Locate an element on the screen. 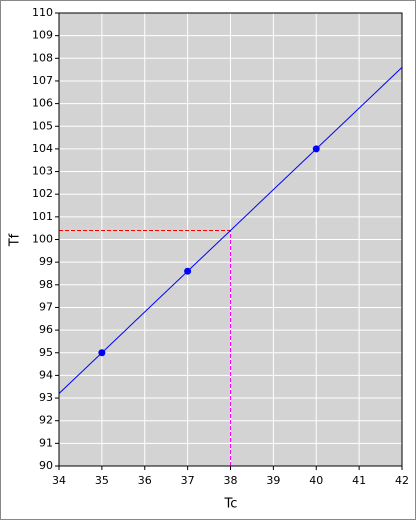 The image size is (416, 520). y-tick-label: 100 is located at coordinates (42, 239).